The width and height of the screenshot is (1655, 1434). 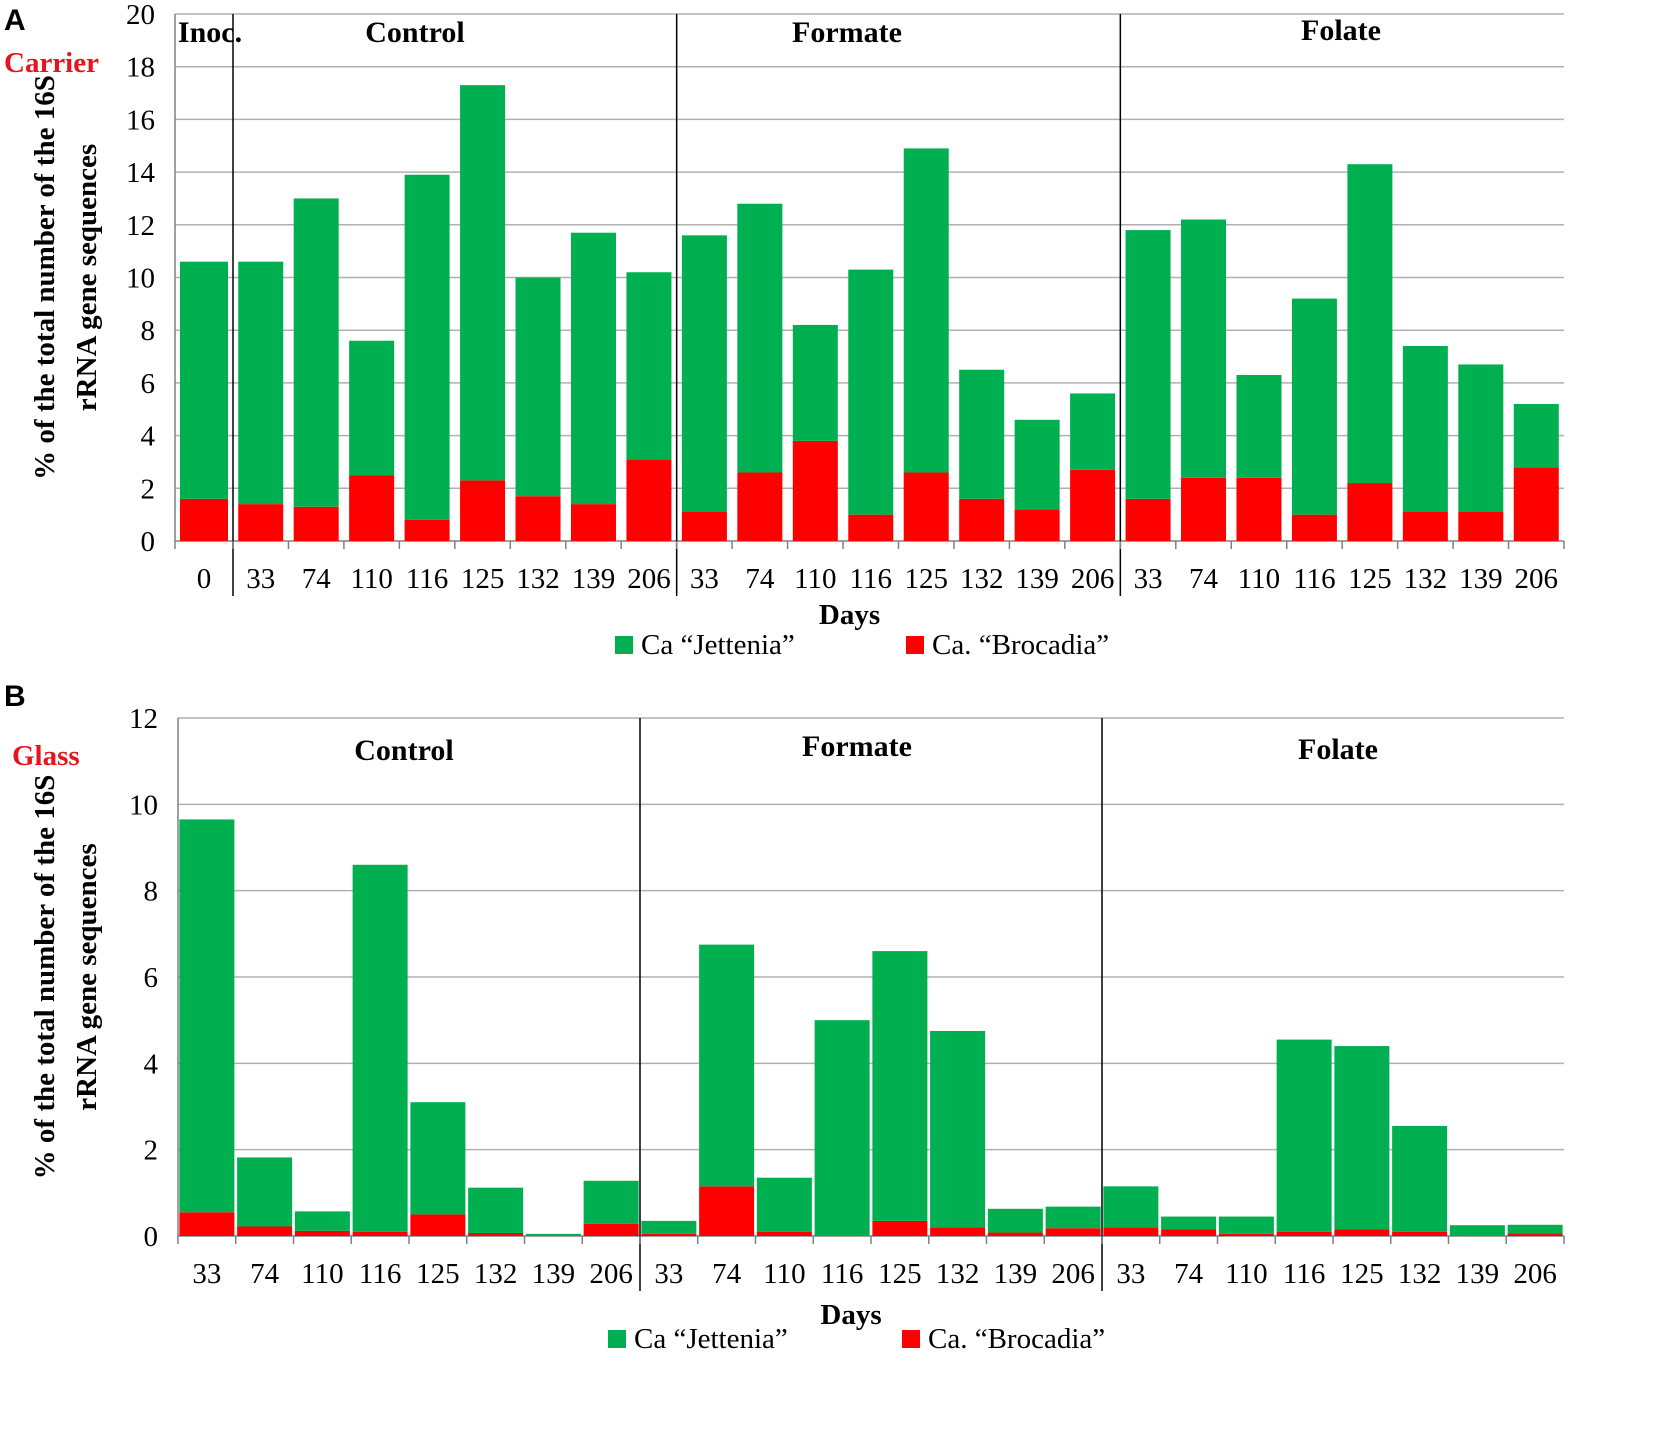 I want to click on x-axis-title: Days, so click(x=850, y=1315).